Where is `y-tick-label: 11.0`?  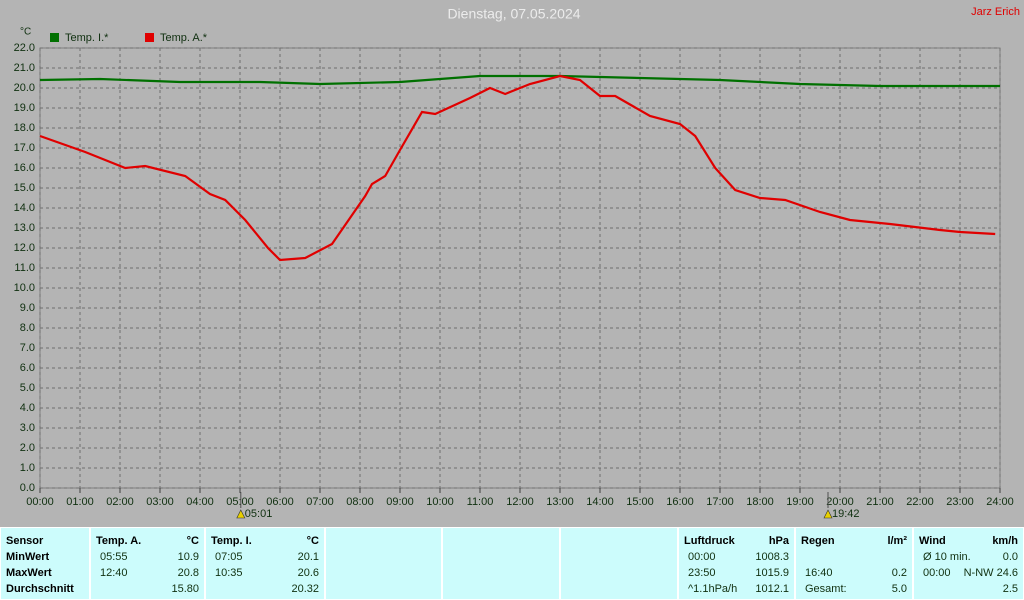 y-tick-label: 11.0 is located at coordinates (24, 268).